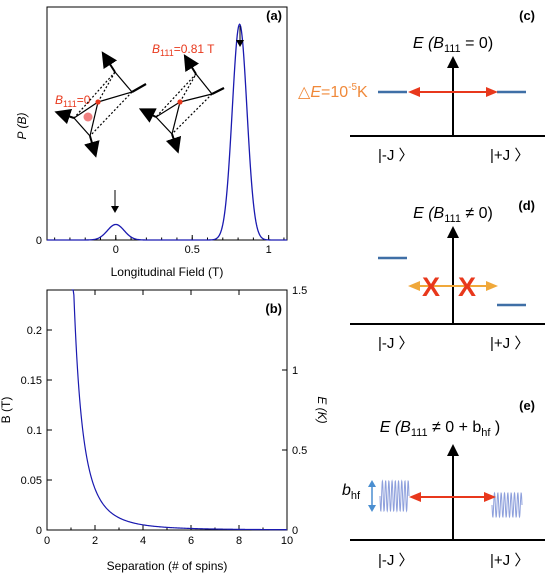 The image size is (545, 579). Describe the element at coordinates (47, 541) in the screenshot. I see `panel-b-xtick-label: 0` at that location.